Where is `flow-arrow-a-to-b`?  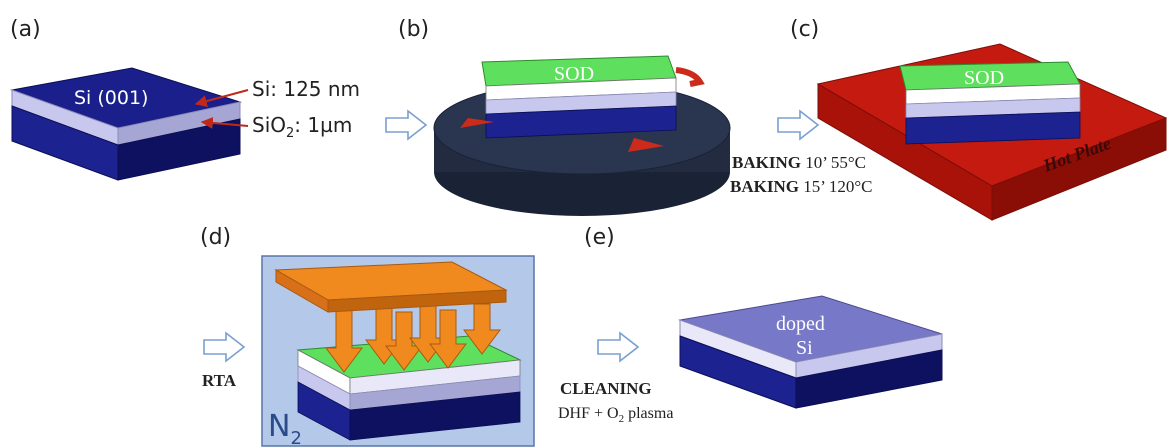 flow-arrow-a-to-b is located at coordinates (406, 125).